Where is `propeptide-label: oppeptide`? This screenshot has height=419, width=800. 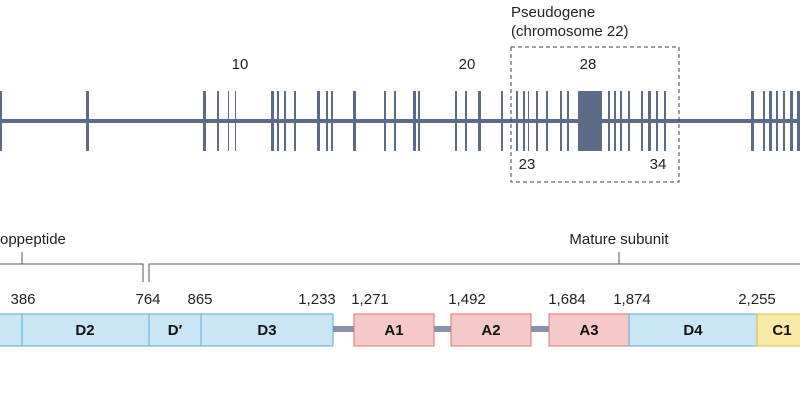
propeptide-label: oppeptide is located at coordinates (33, 239).